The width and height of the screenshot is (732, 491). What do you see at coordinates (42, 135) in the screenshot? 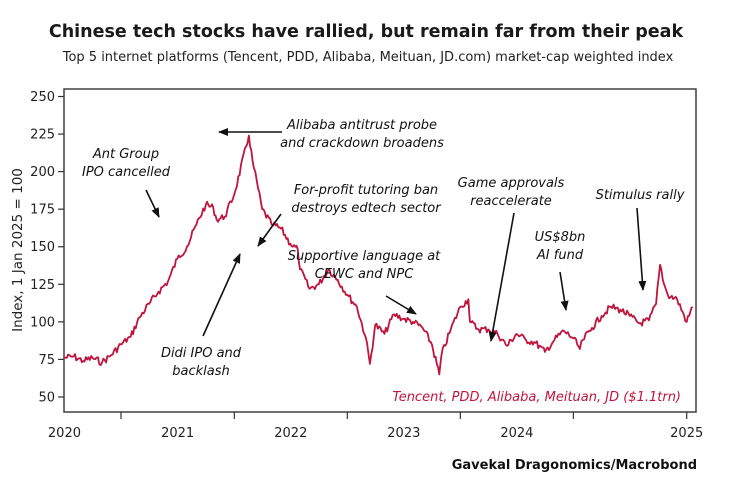
I see `y-tick-label: 225` at bounding box center [42, 135].